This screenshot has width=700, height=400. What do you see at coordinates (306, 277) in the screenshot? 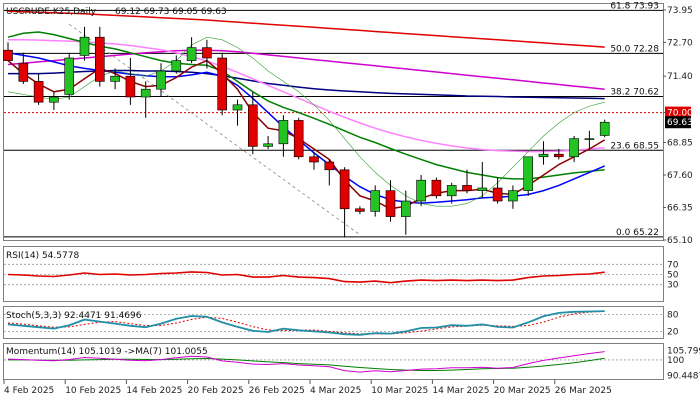
I see `rsi-line` at bounding box center [306, 277].